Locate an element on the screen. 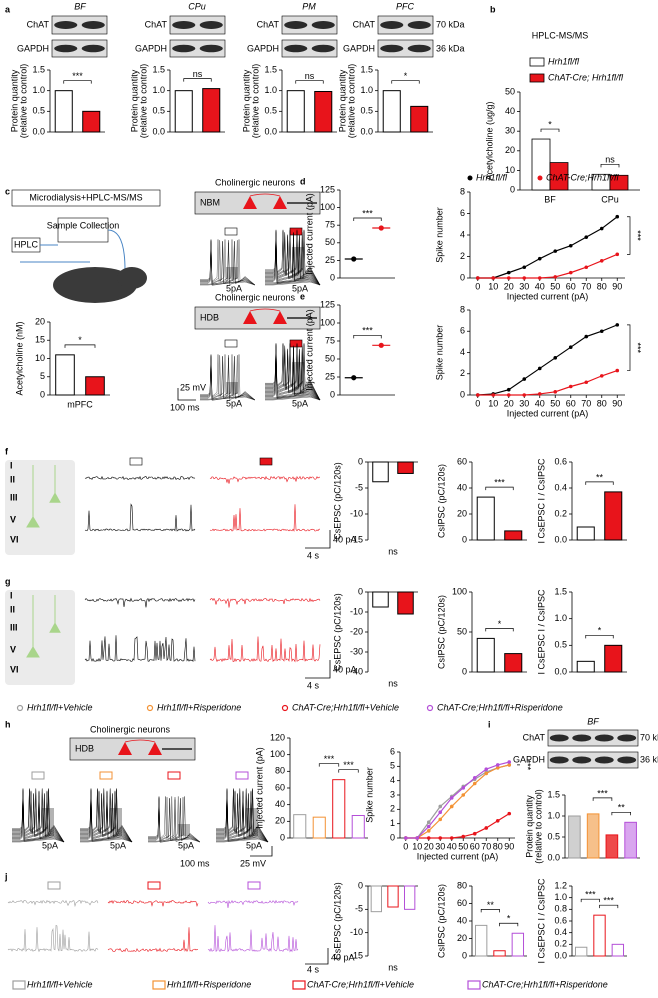 The height and width of the screenshot is (998, 658). blot-size: 70 kDa is located at coordinates (450, 24).